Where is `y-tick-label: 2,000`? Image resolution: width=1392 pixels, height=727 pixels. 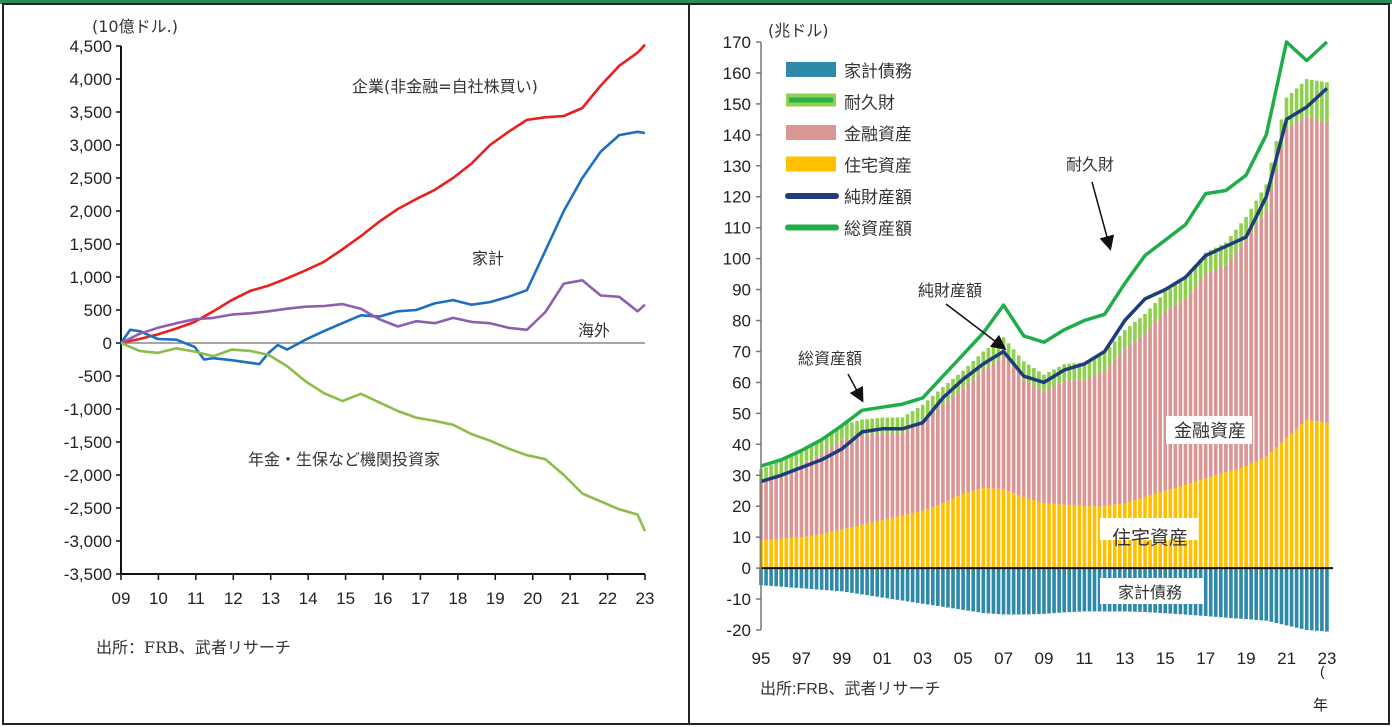 y-tick-label: 2,000 is located at coordinates (90, 211).